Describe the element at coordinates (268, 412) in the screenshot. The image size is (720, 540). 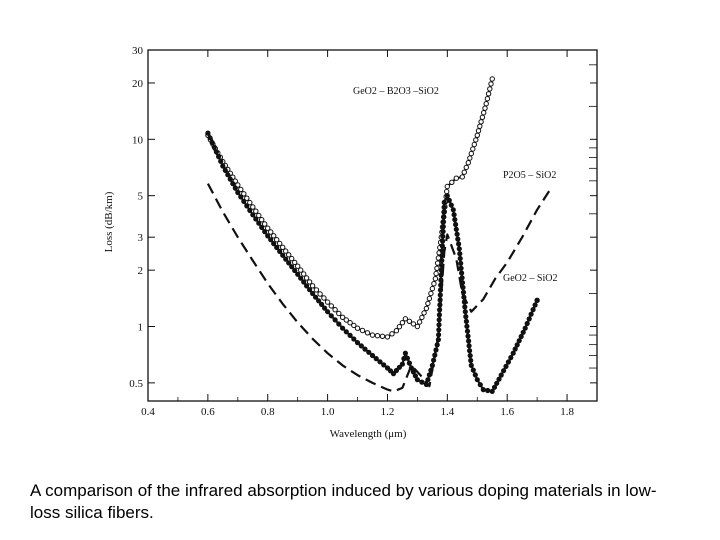
I see `x-tick-label: 0.8` at that location.